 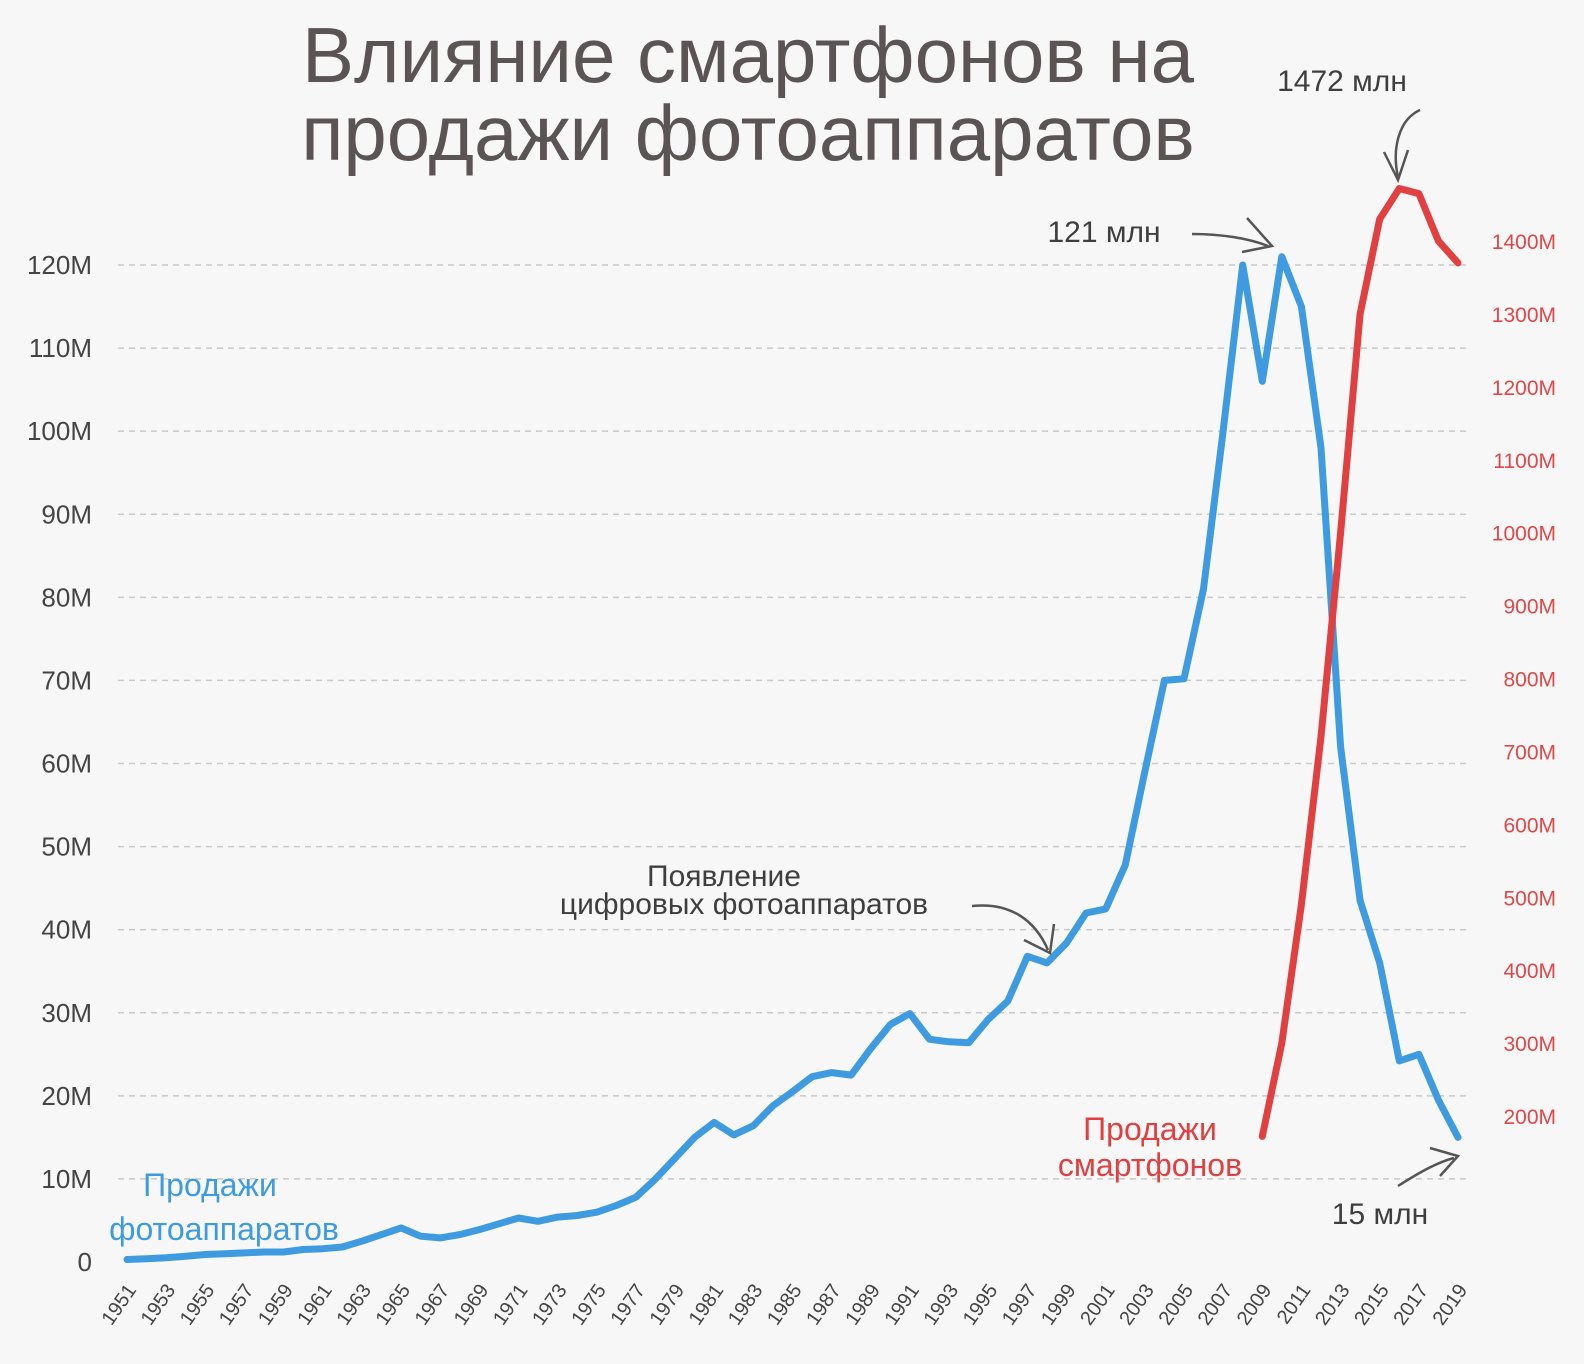 I want to click on x-tick-label: 2003, so click(x=1137, y=1304).